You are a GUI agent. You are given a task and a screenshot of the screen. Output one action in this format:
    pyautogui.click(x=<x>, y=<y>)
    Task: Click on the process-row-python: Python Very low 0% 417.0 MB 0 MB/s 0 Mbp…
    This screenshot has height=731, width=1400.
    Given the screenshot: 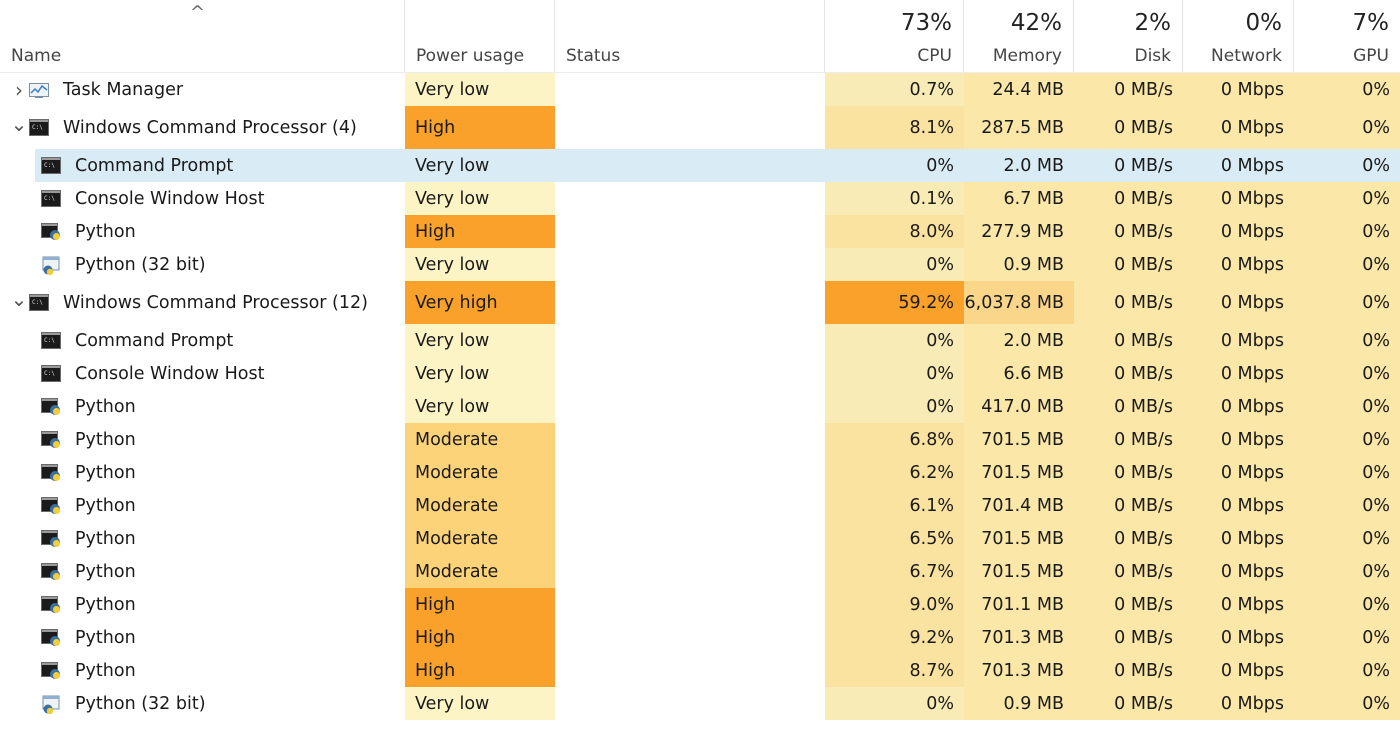 What is the action you would take?
    pyautogui.click(x=700, y=406)
    